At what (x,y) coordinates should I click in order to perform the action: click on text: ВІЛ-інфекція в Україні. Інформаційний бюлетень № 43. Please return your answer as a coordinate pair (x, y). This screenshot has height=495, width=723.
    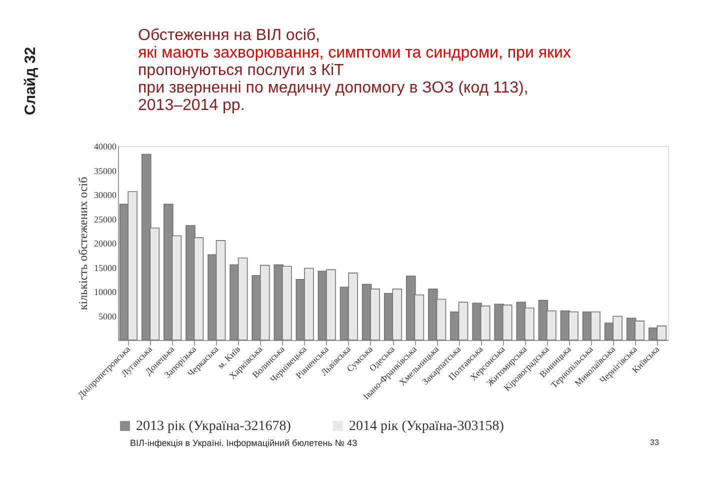
    Looking at the image, I should click on (244, 443).